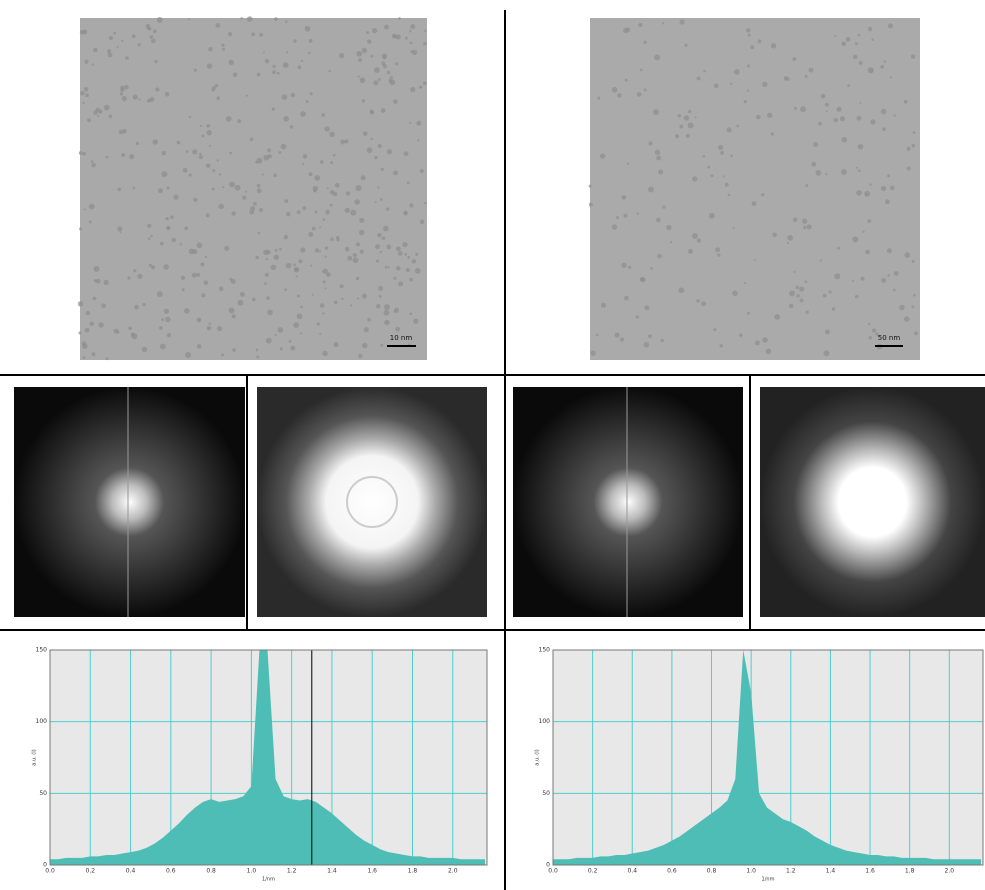 This screenshot has width=985, height=890. What do you see at coordinates (131, 871) in the screenshot?
I see `x-tick-label: 0.4` at bounding box center [131, 871].